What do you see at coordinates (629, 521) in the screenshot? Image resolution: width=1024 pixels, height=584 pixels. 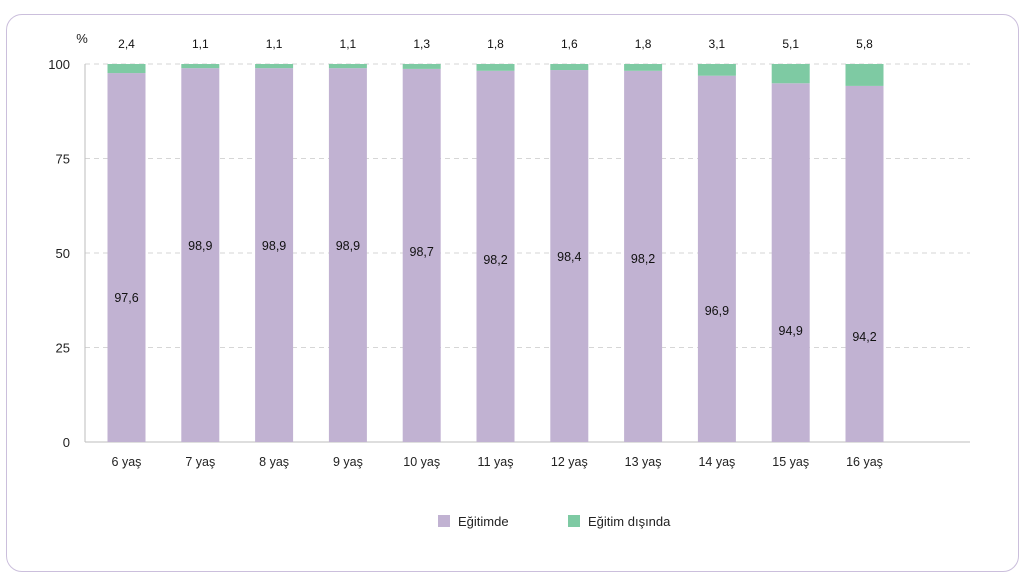 I see `legend-label: Eğitim dışında` at bounding box center [629, 521].